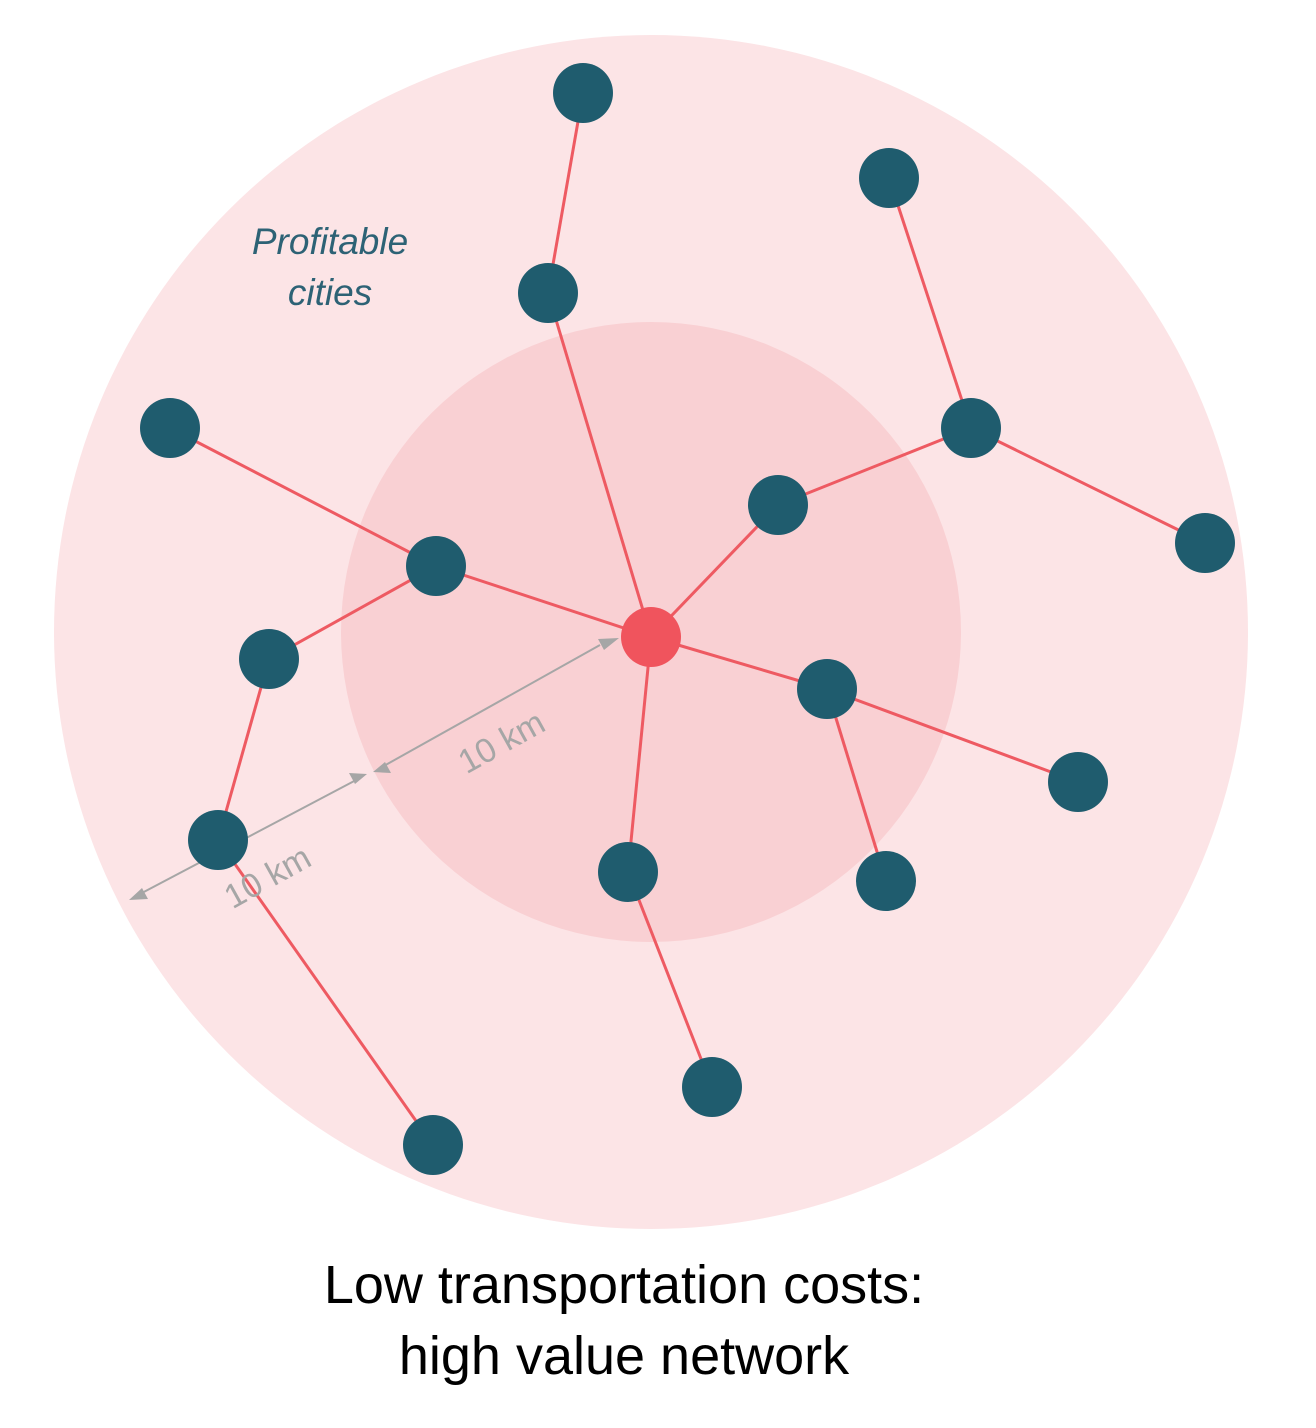 The image size is (1316, 1428). What do you see at coordinates (330, 267) in the screenshot?
I see `region-label: Profitable cities` at bounding box center [330, 267].